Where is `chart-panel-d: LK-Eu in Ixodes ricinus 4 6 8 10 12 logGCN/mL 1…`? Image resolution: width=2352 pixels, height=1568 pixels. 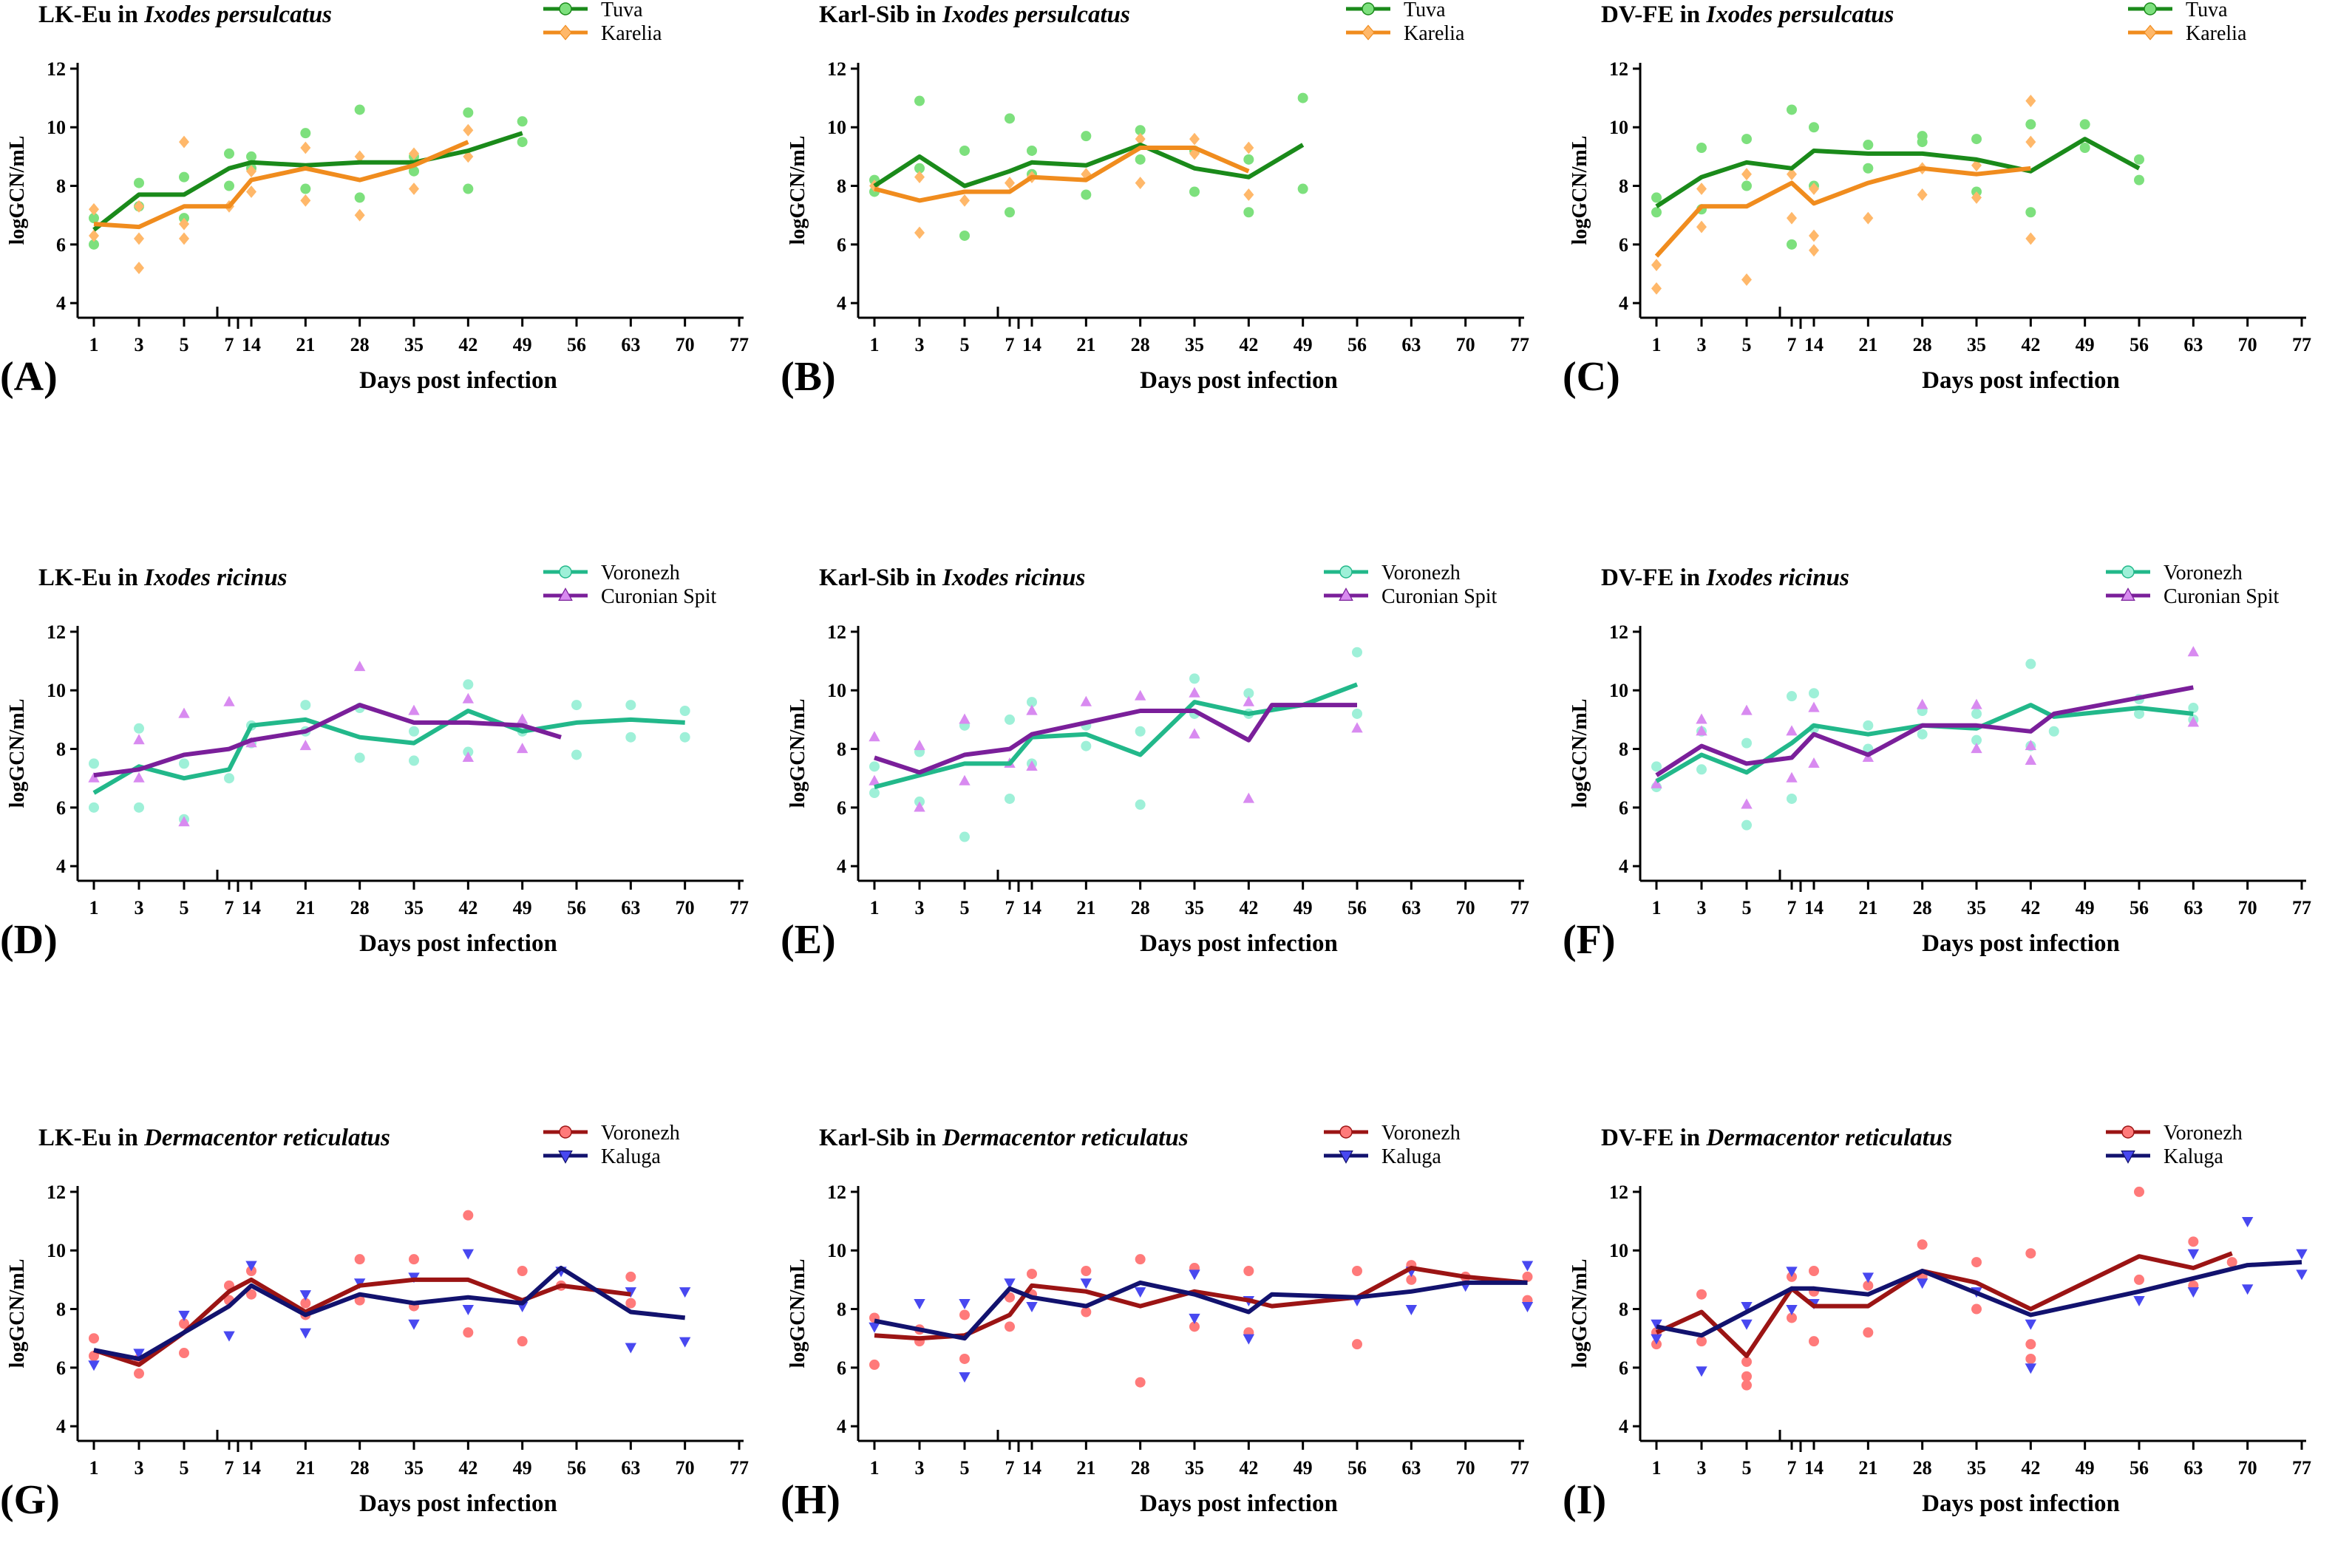 chart-panel-d: LK-Eu in Ixodes ricinus 4 6 8 10 12 logGCN/mL 1… is located at coordinates (374, 762).